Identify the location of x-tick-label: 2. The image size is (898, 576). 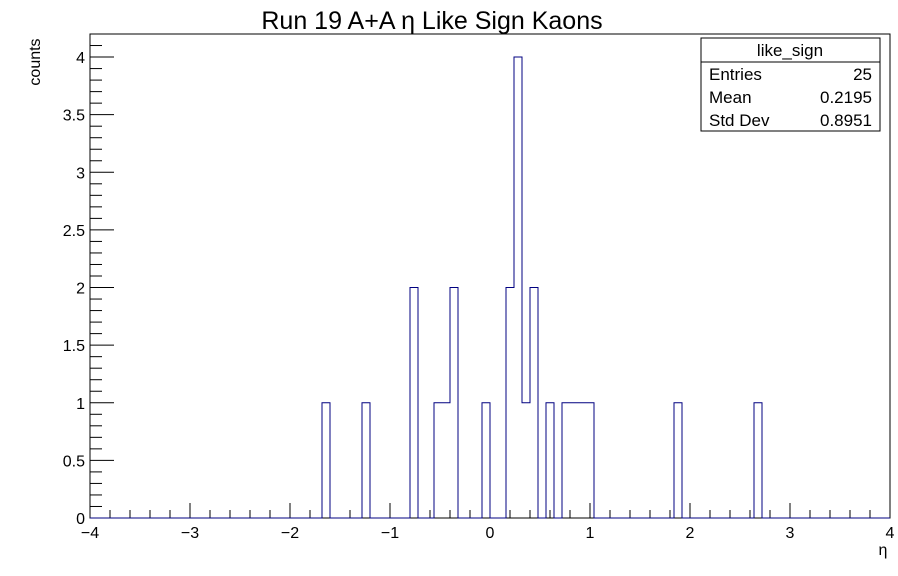
(690, 533).